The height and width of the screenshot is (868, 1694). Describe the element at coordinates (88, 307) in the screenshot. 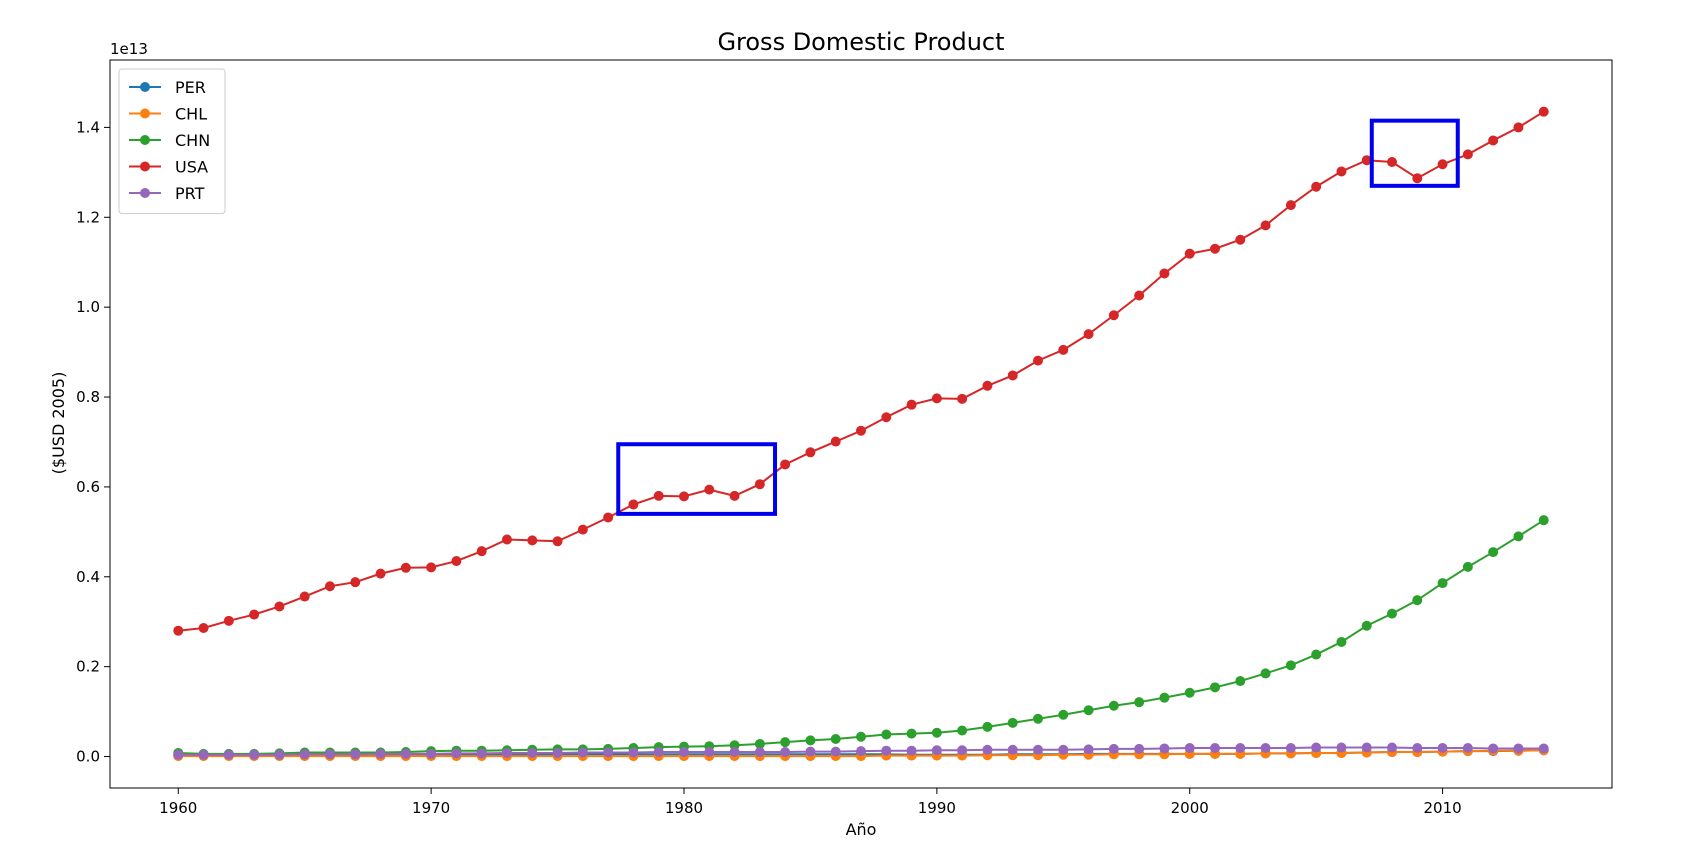

I see `y-tick-label: 1.0` at that location.